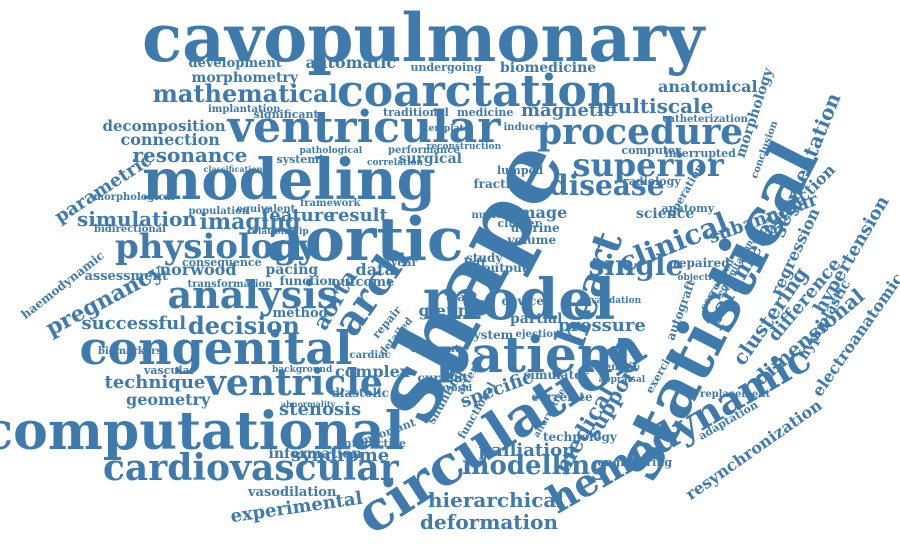 The width and height of the screenshot is (900, 544). What do you see at coordinates (155, 382) in the screenshot?
I see `word-technique: technique` at bounding box center [155, 382].